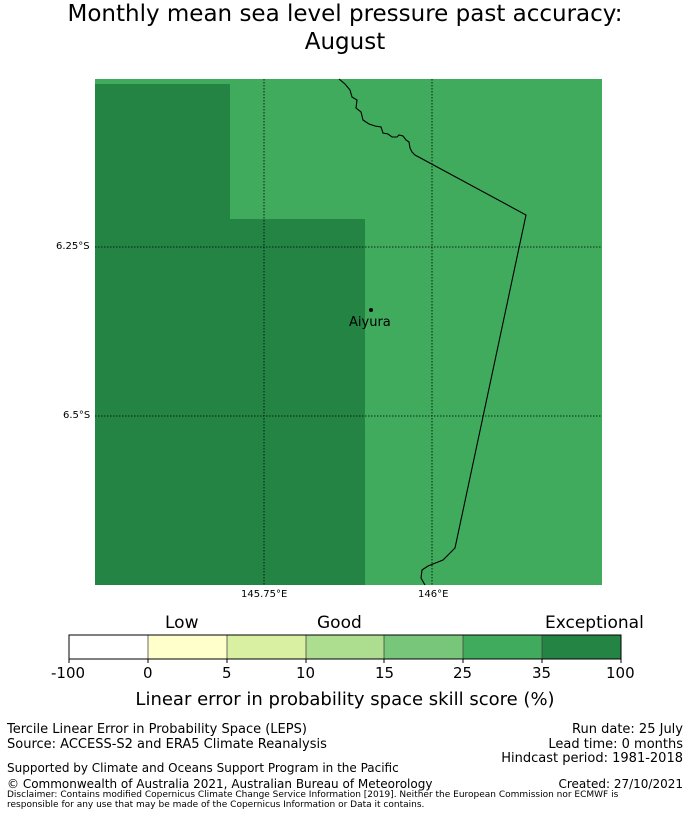 This screenshot has height=816, width=690. What do you see at coordinates (73, 246) in the screenshot?
I see `lat-label-6-25: 6.25°S` at bounding box center [73, 246].